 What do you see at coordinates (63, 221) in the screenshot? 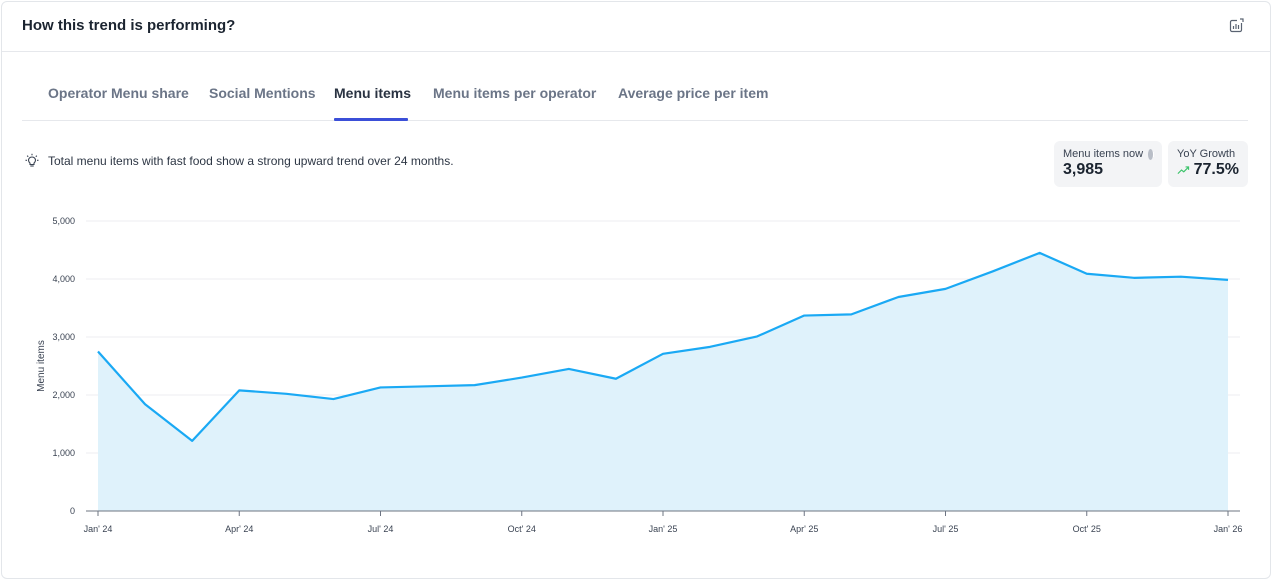
I see `y-tick-label: 5,000` at bounding box center [63, 221].